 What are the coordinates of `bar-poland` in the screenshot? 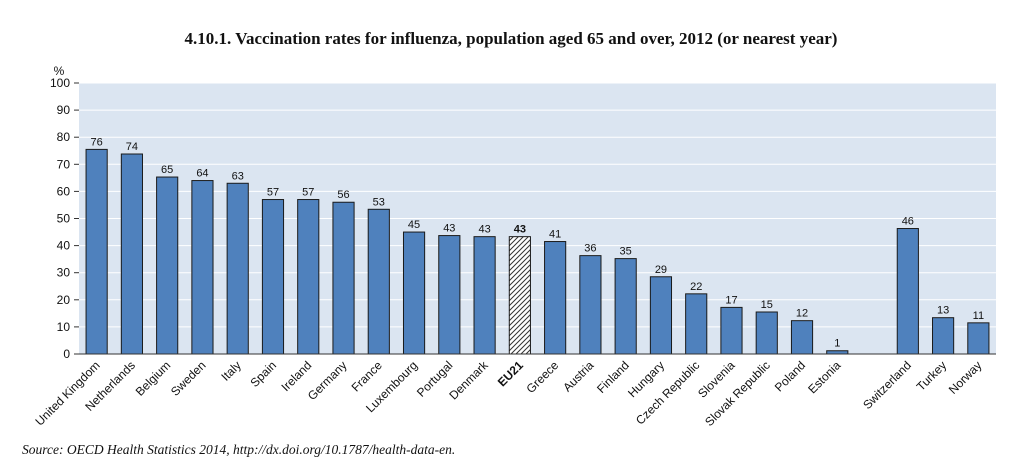 It's located at (802, 337).